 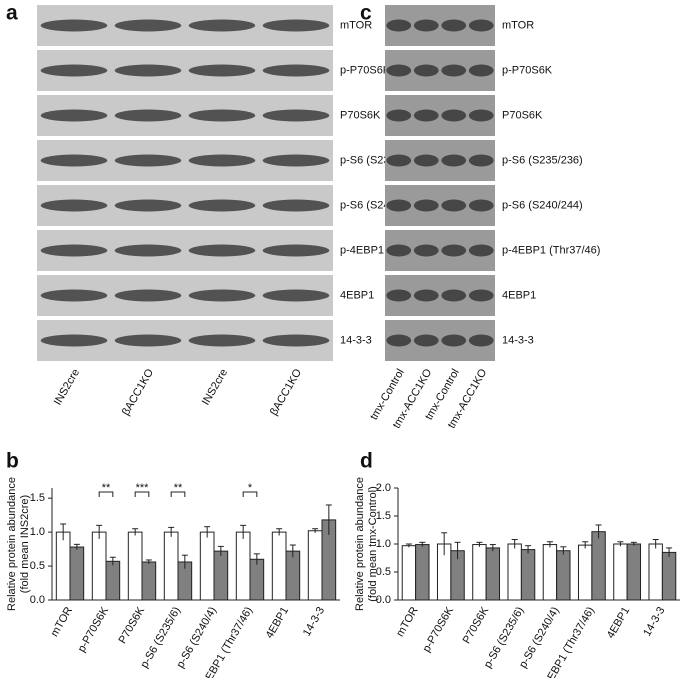 I want to click on y-axis-label: Relative protein abundance, so click(x=12, y=544).